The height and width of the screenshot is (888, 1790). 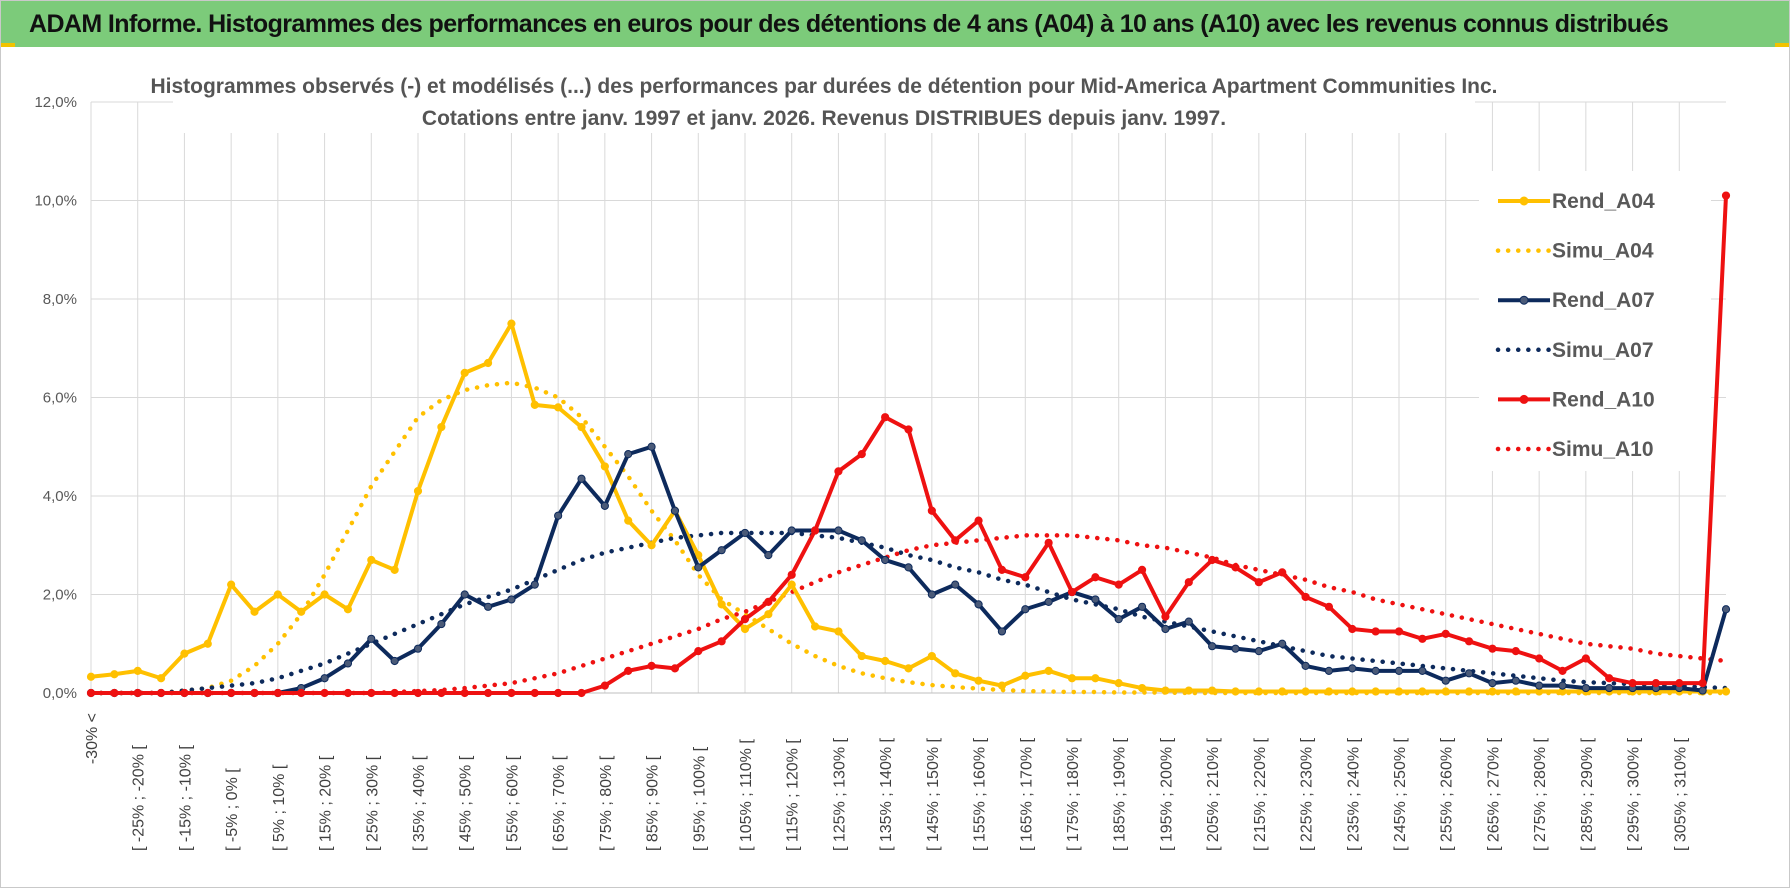 What do you see at coordinates (1026, 794) in the screenshot?
I see `x-tick-label: [ 165% ; 170% [` at bounding box center [1026, 794].